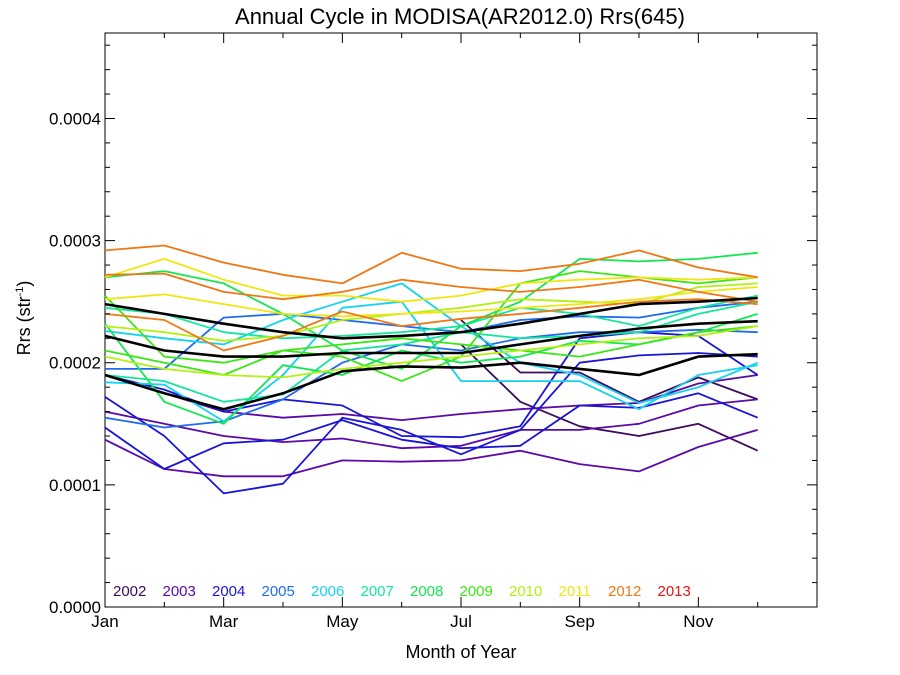  What do you see at coordinates (698, 621) in the screenshot?
I see `x-tick-label: Nov` at bounding box center [698, 621].